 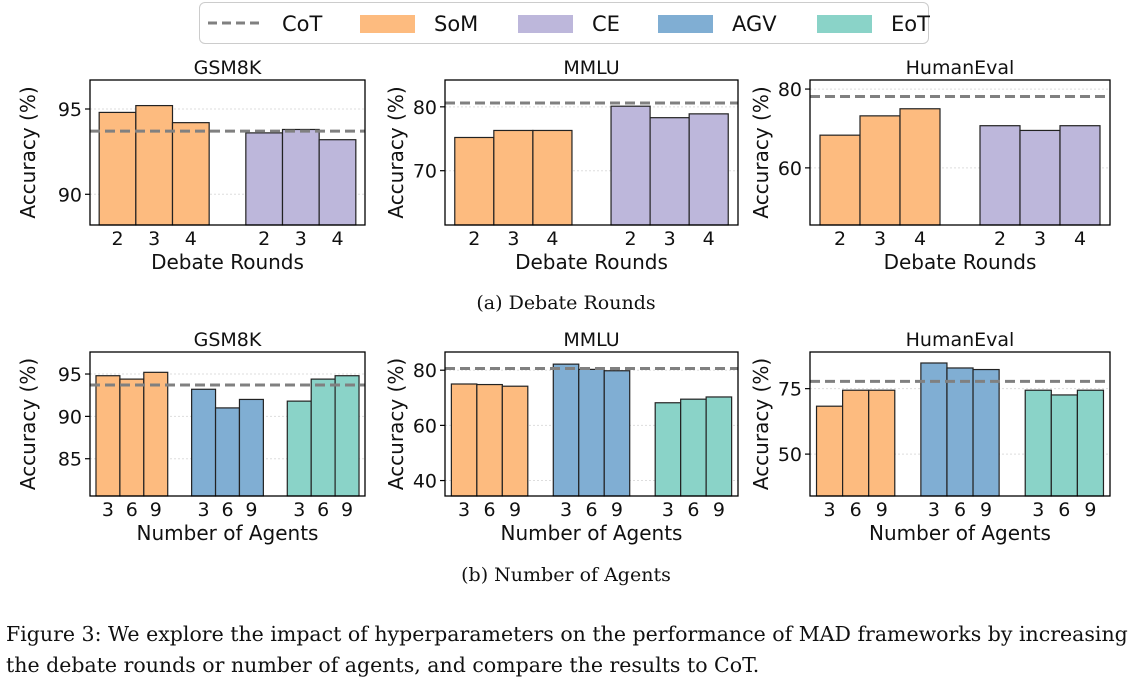 What do you see at coordinates (685, 24) in the screenshot?
I see `legend-swatch-agv` at bounding box center [685, 24].